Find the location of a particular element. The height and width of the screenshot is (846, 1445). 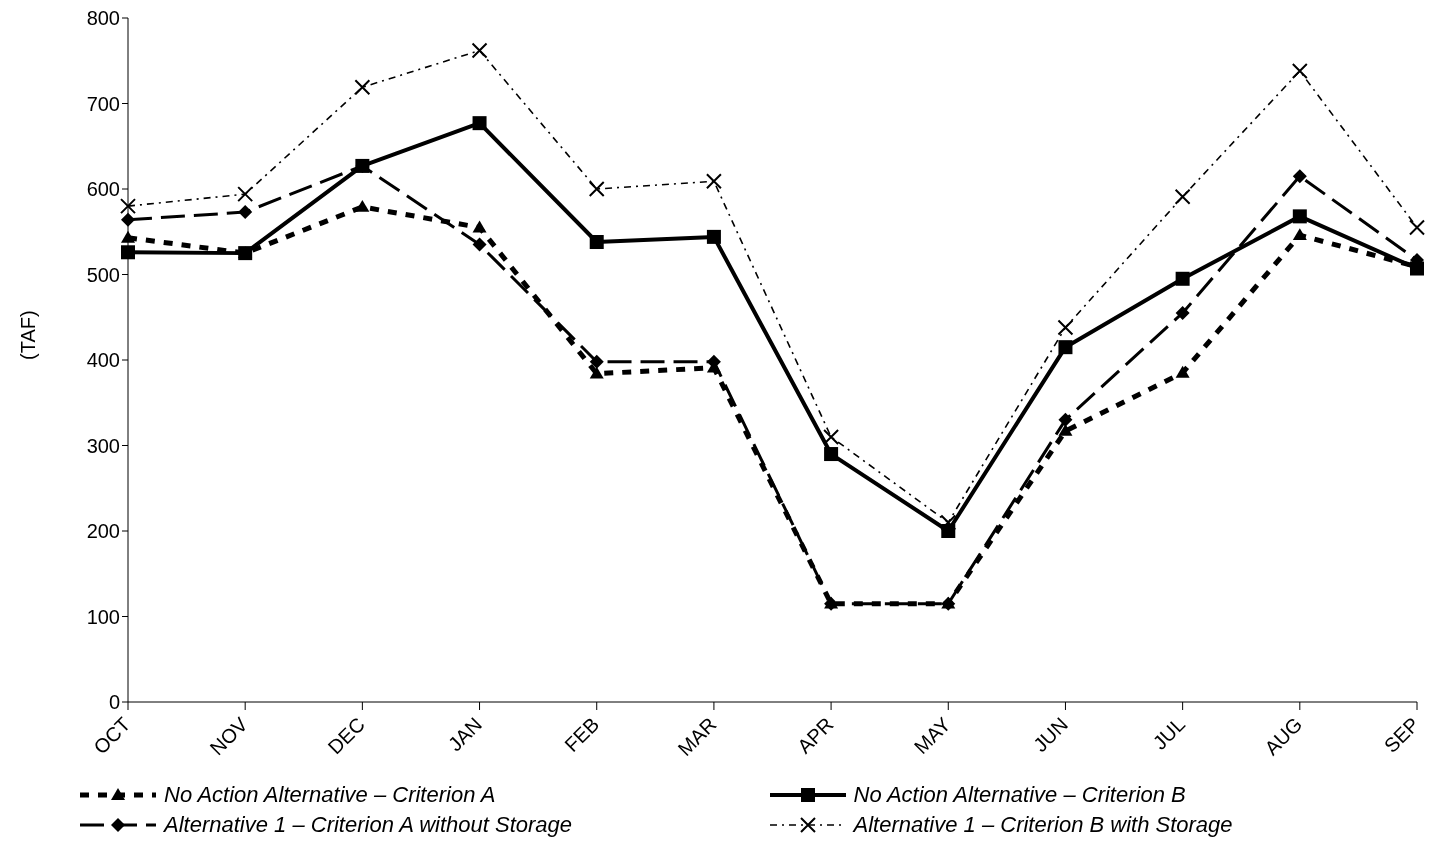

y-tick-label: 200 is located at coordinates (103, 531).